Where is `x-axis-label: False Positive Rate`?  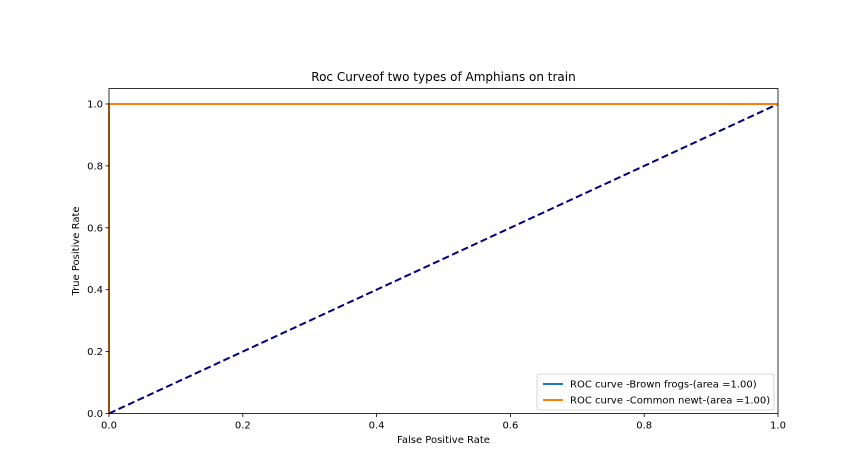
x-axis-label: False Positive Rate is located at coordinates (443, 440).